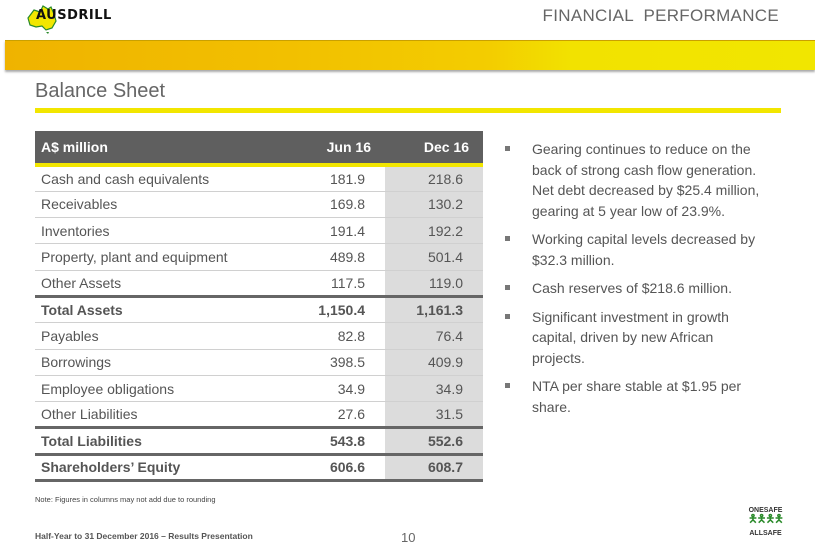 The width and height of the screenshot is (815, 553). I want to click on bullet-item: Cash reserves of $218.6 million., so click(637, 288).